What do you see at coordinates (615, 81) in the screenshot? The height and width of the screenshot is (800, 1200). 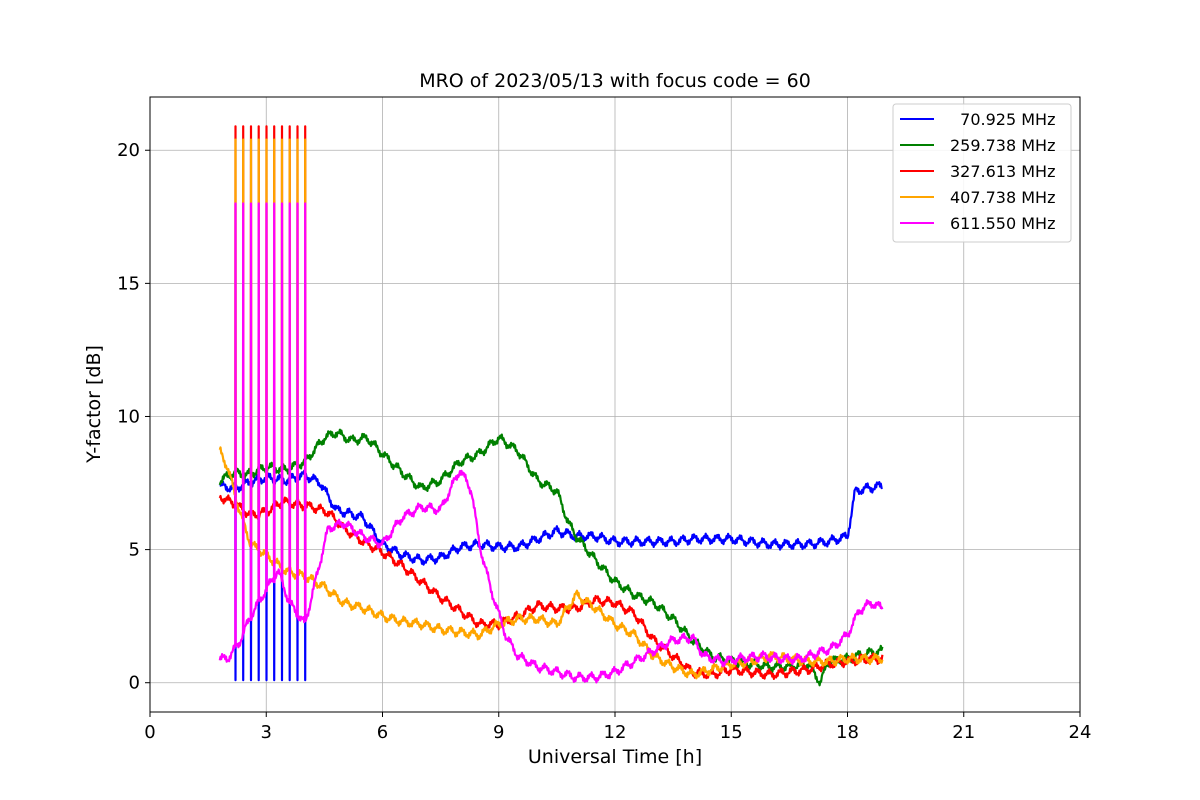 I see `chart-title: MRO of 2023/05/13 with focus code = 60` at bounding box center [615, 81].